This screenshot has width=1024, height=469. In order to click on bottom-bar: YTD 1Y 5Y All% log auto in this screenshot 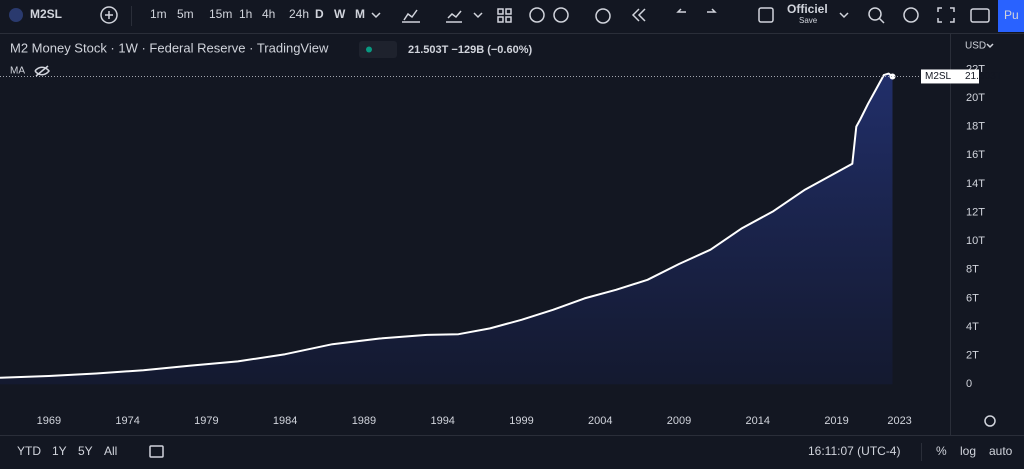, I will do `click(515, 451)`.